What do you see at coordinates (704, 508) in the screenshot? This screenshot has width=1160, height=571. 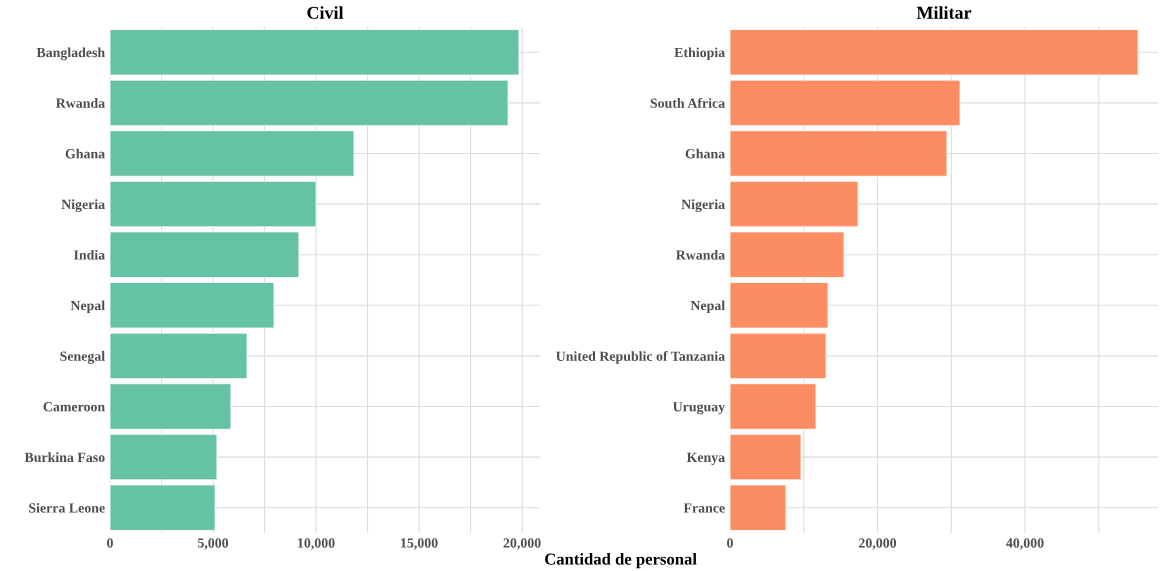 I see `y-tick-label: France` at bounding box center [704, 508].